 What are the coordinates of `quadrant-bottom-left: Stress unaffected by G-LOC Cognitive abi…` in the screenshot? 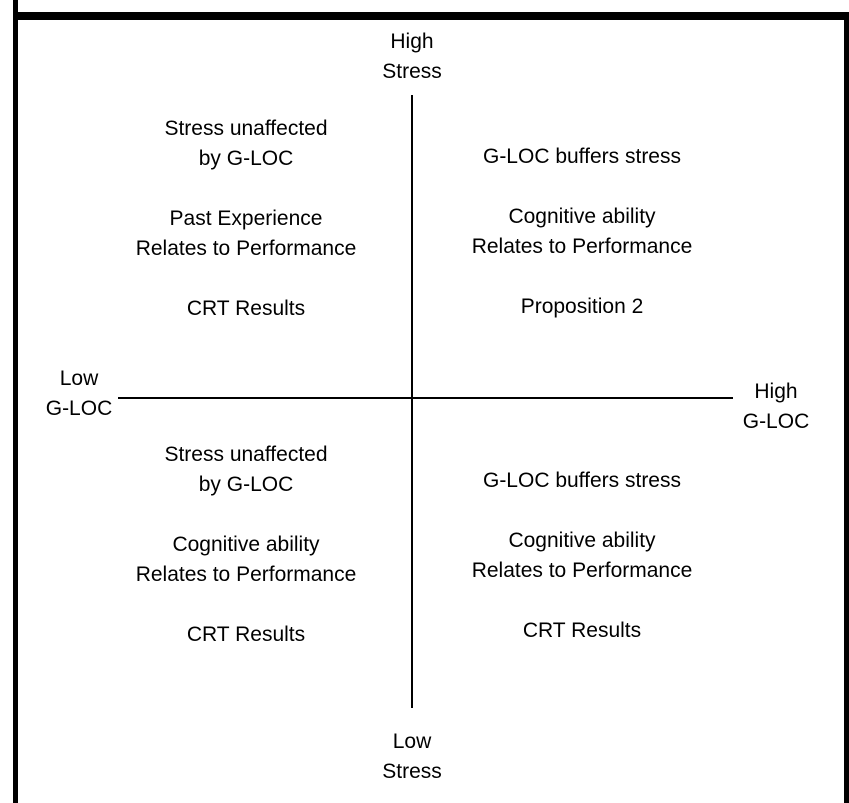 It's located at (246, 545).